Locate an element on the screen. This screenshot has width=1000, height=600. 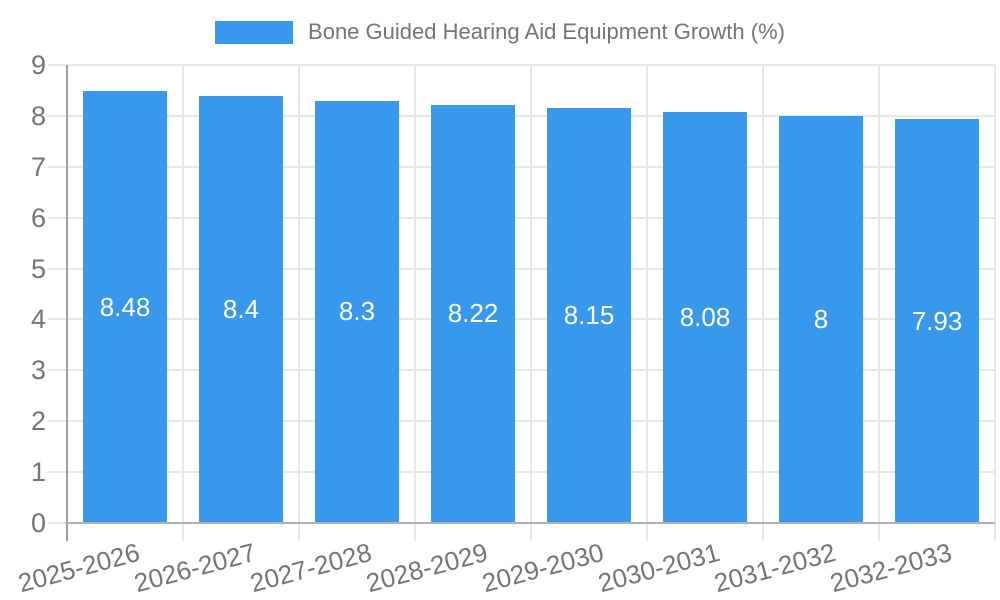
x-axis-label: 2030-2031 is located at coordinates (658, 568).